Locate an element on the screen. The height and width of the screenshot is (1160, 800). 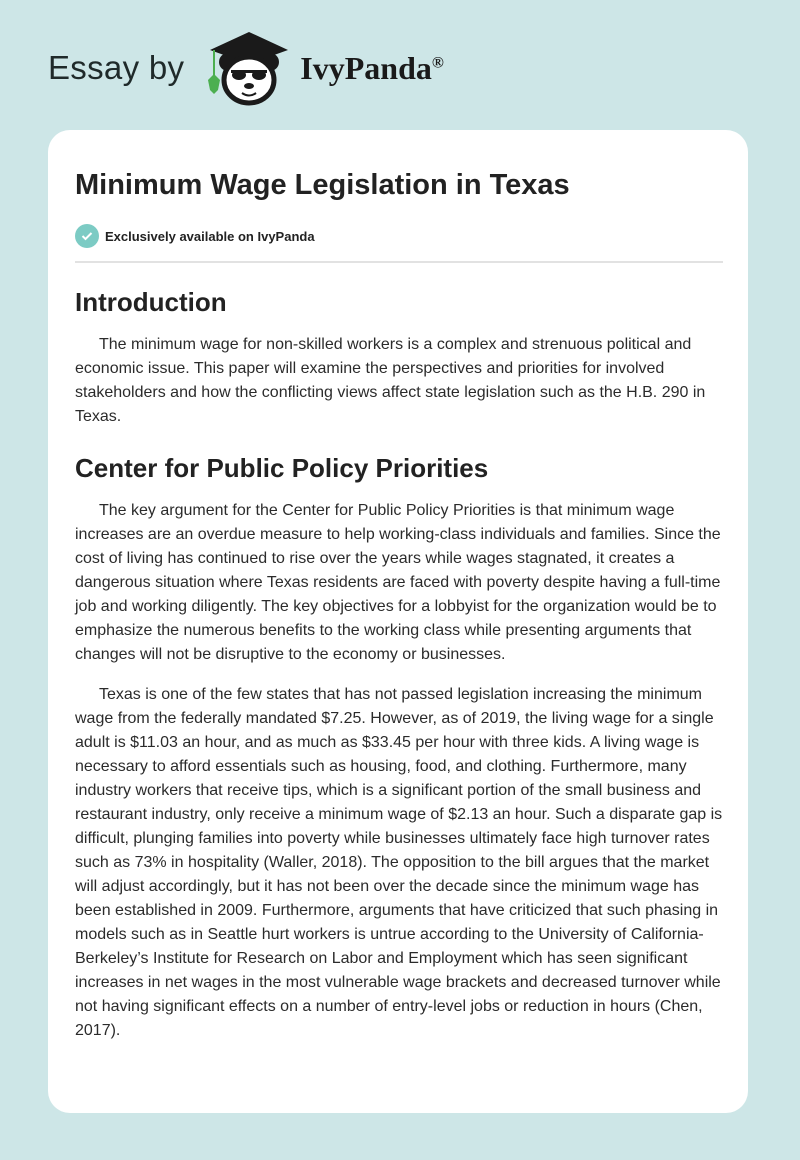
essay-by-label: Essay by is located at coordinates (116, 67).